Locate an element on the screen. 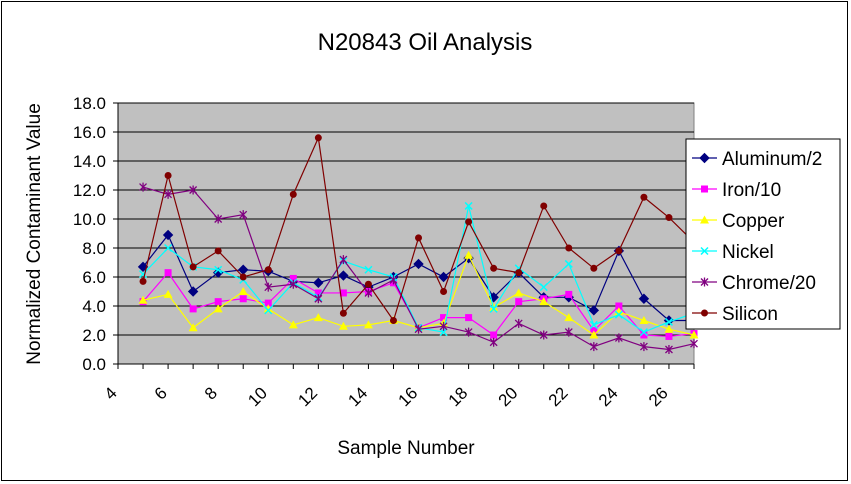  x-tick-label: 20 is located at coordinates (508, 396).